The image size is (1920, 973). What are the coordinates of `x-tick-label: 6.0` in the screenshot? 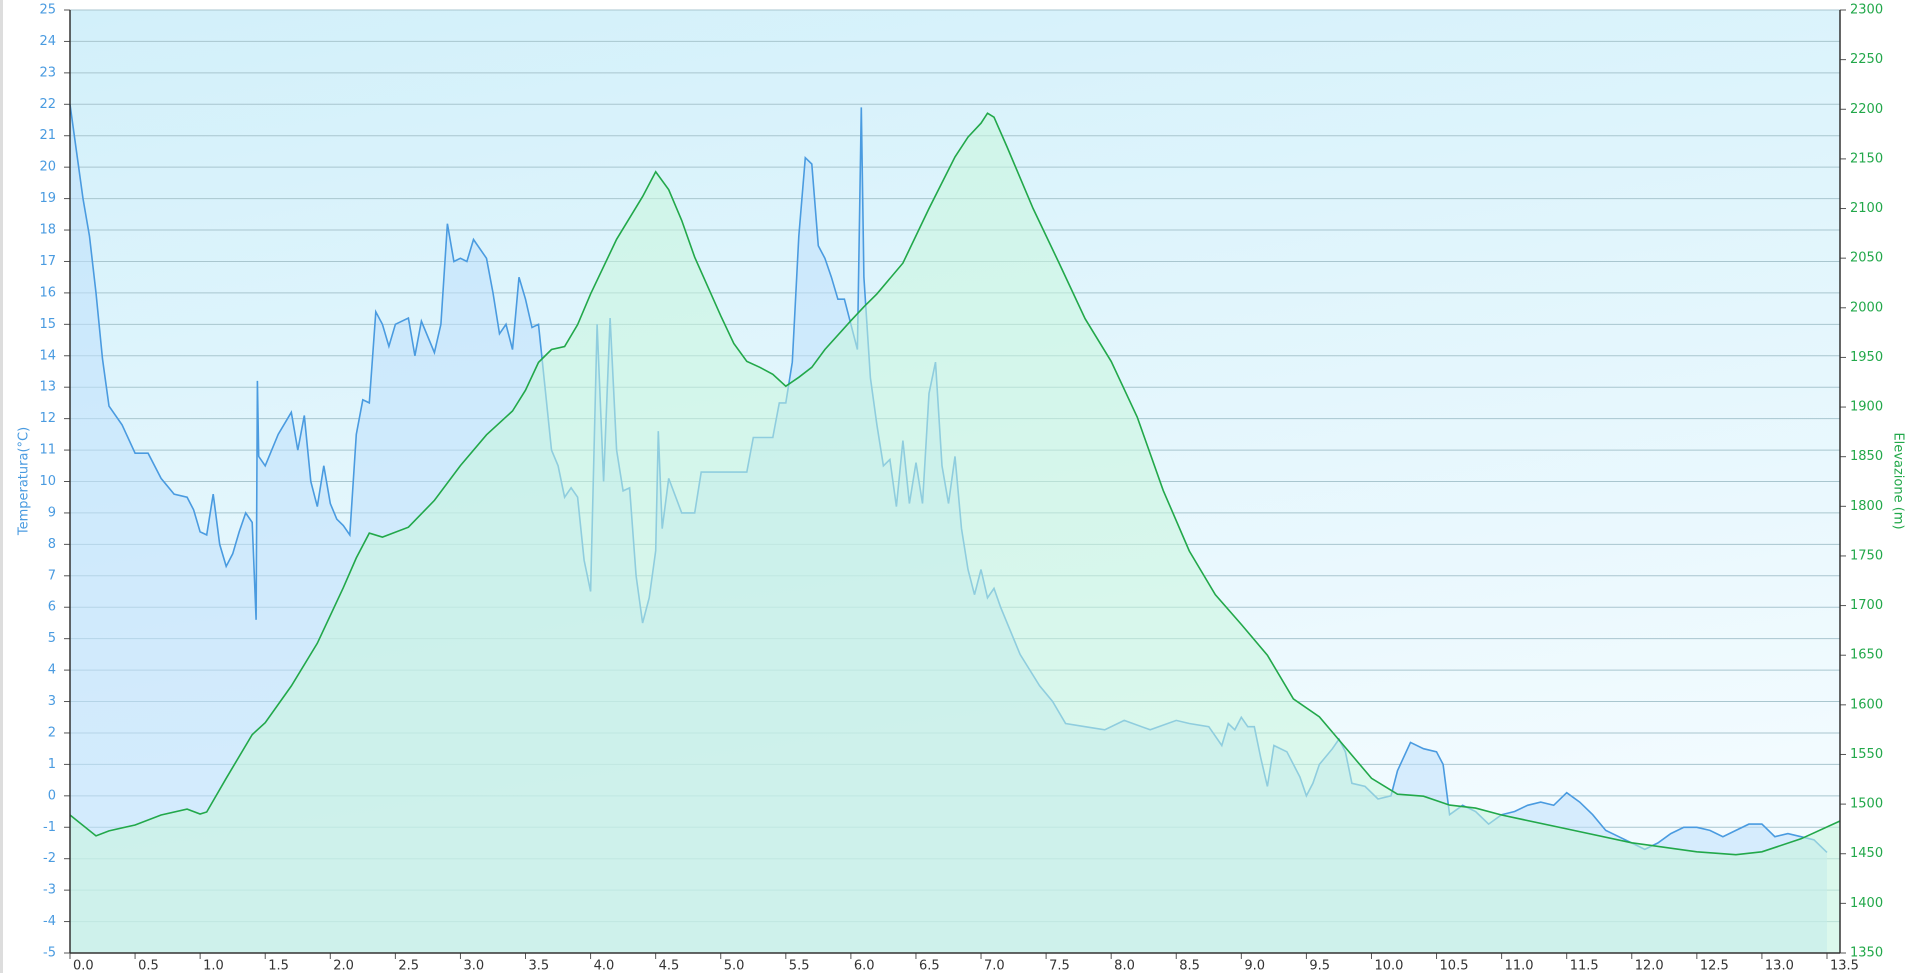 It's located at (864, 966).